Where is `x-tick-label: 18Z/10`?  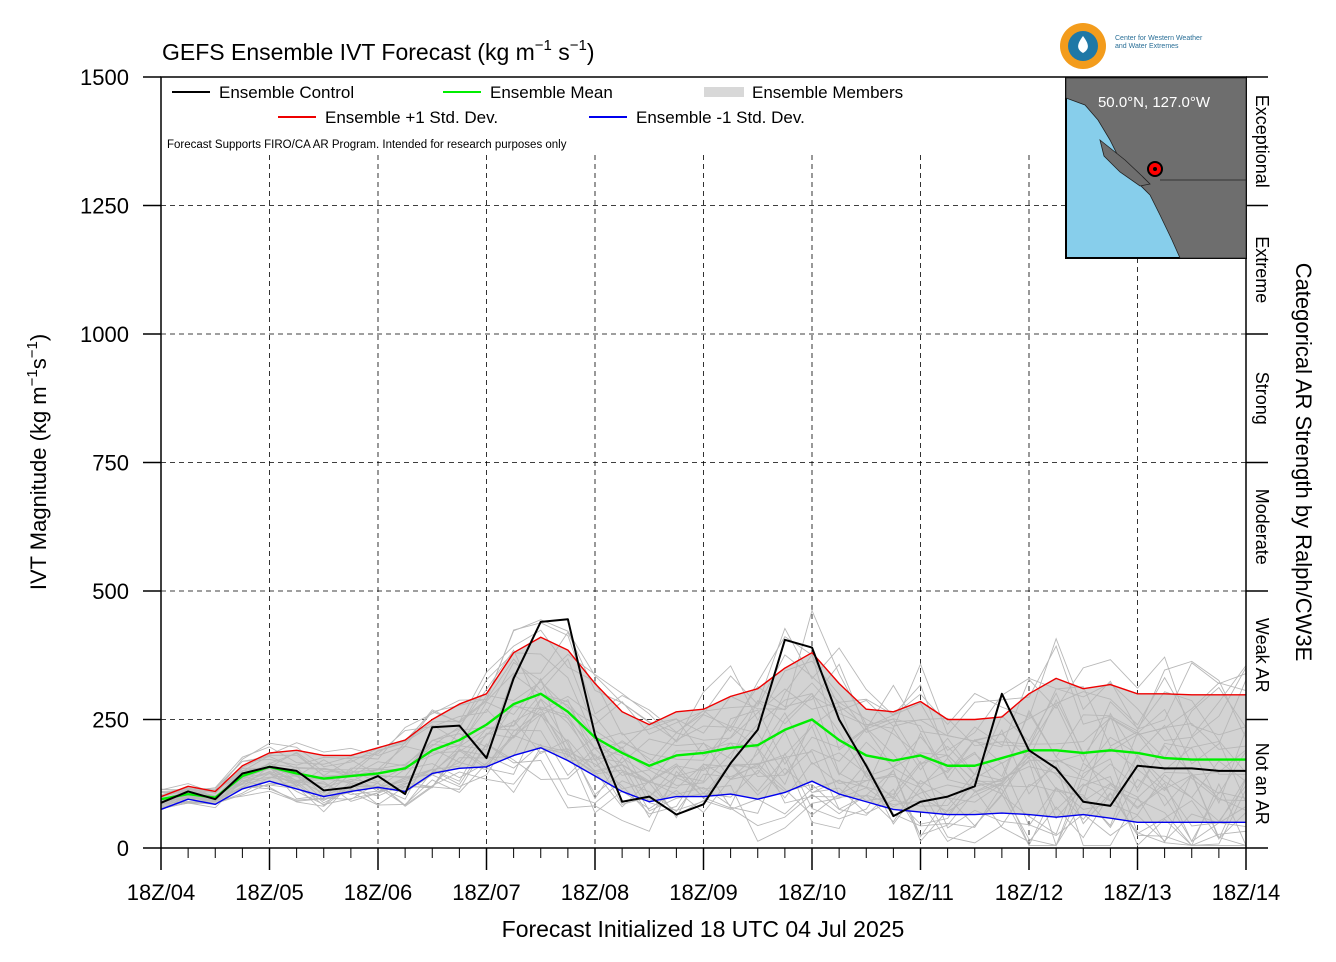
x-tick-label: 18Z/10 is located at coordinates (812, 892).